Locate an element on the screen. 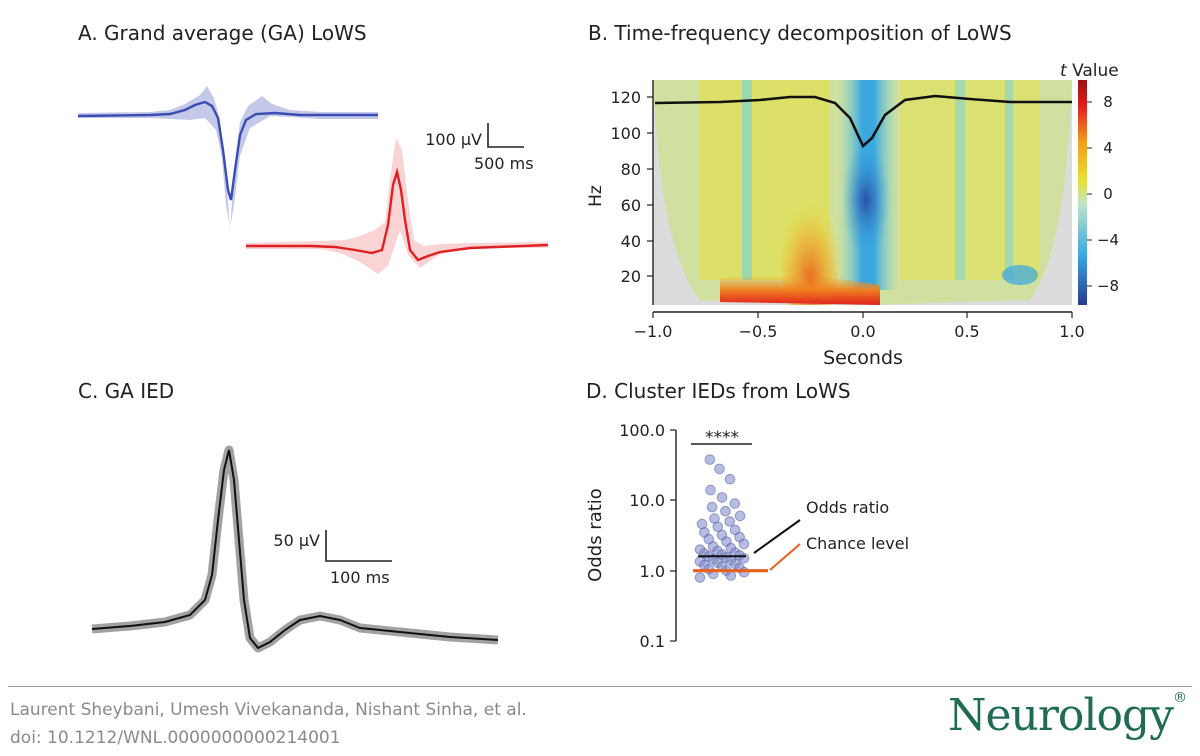 This screenshot has width=1200, height=756. odds-lines is located at coordinates (730, 564).